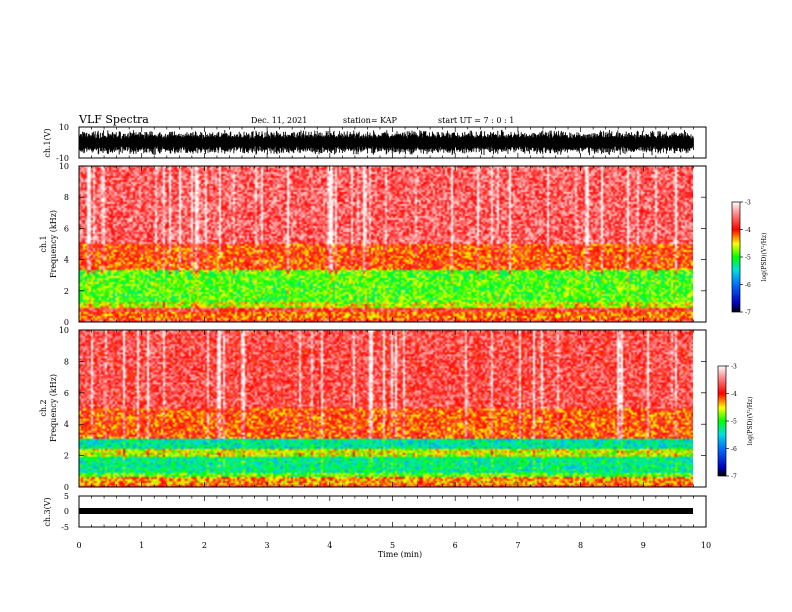  I want to click on ch1-waveform-trace, so click(386, 142).